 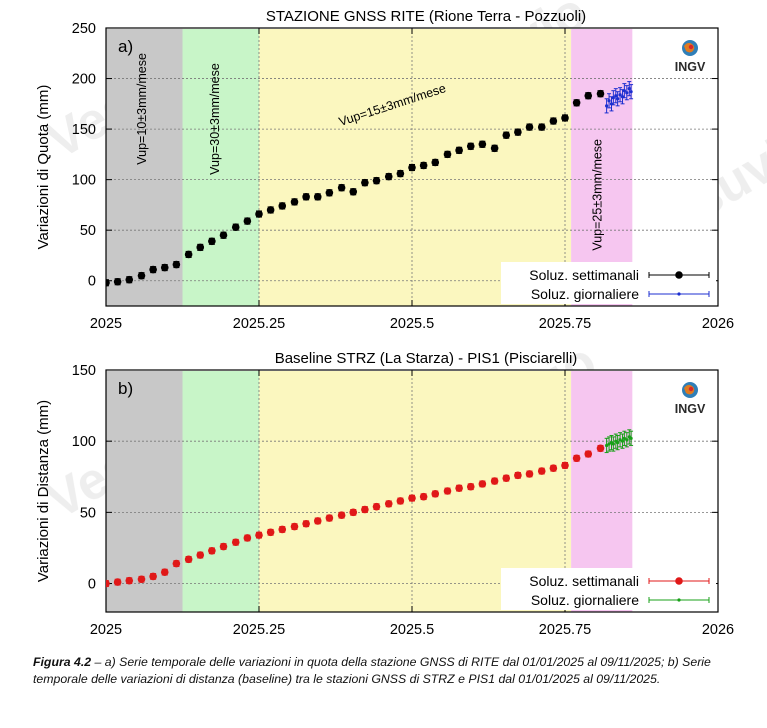 I want to click on x-tick-label: 2025.5, so click(x=412, y=324).